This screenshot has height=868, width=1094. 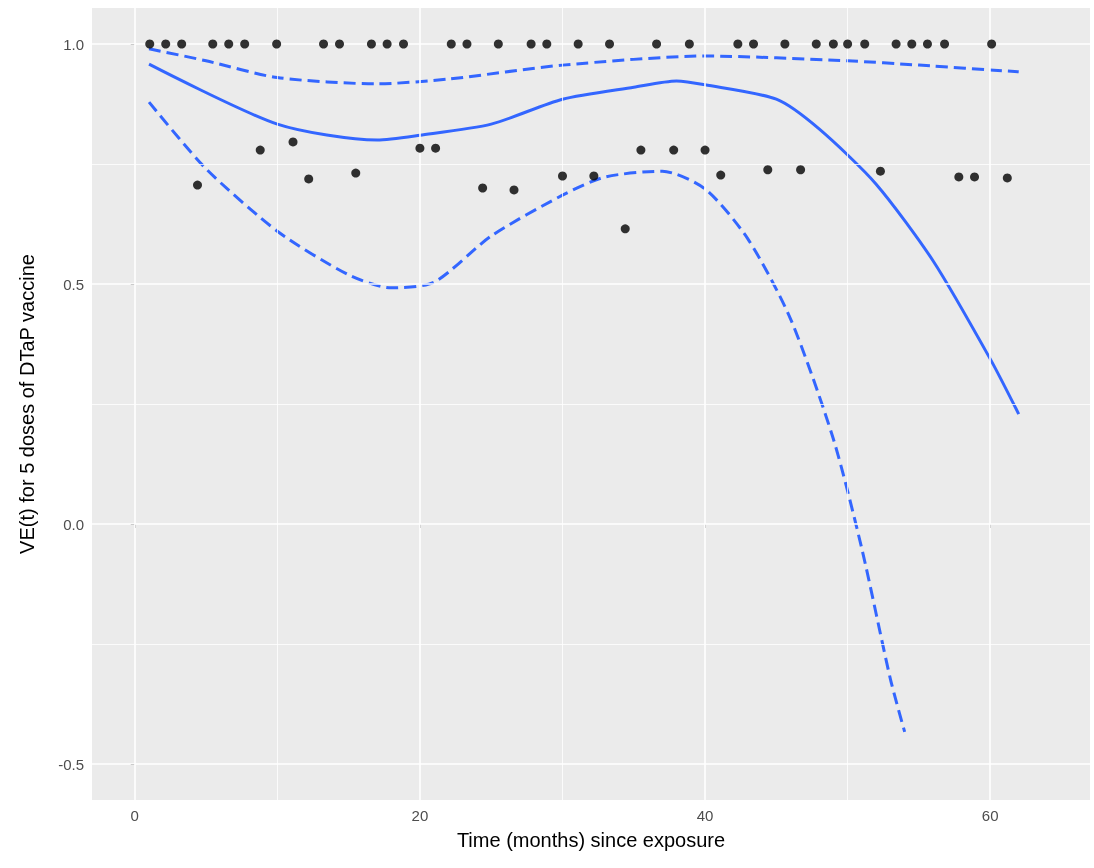 What do you see at coordinates (420, 815) in the screenshot?
I see `x-tick-label: 20` at bounding box center [420, 815].